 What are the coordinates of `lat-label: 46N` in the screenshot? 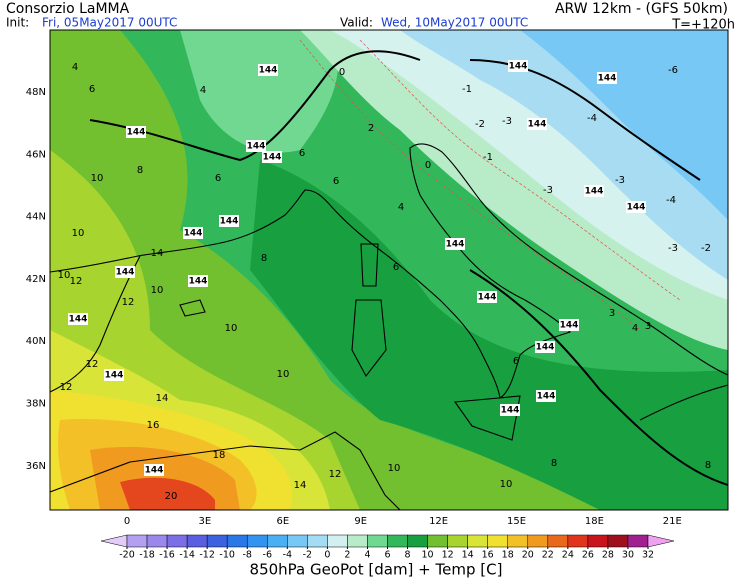 It's located at (36, 154).